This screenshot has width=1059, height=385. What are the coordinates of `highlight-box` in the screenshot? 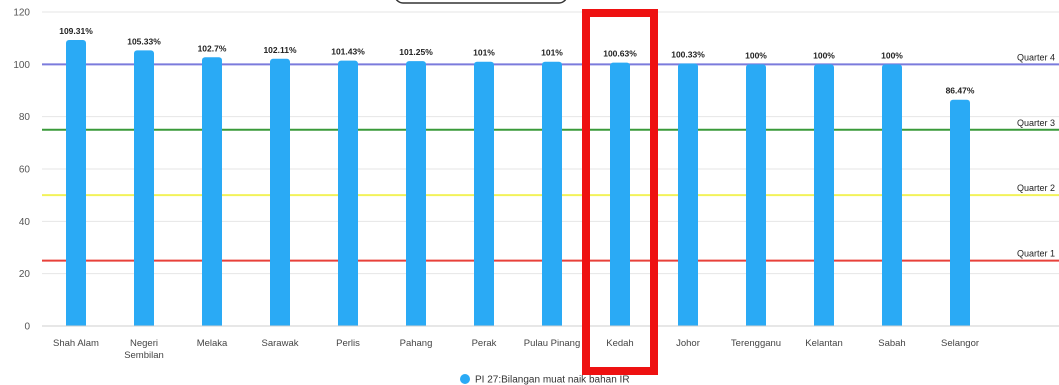 It's located at (620, 192).